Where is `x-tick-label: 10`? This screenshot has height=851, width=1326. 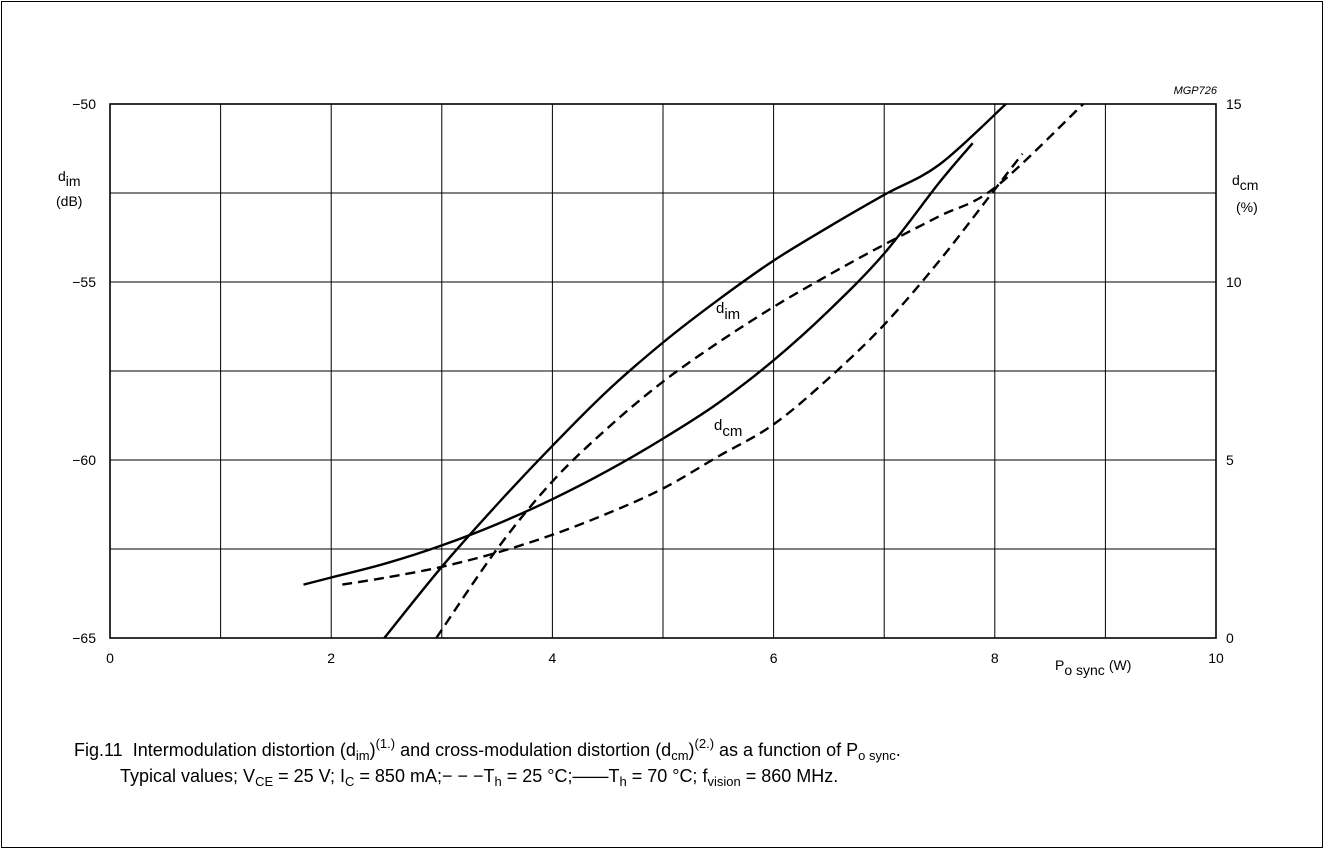 x-tick-label: 10 is located at coordinates (1216, 658).